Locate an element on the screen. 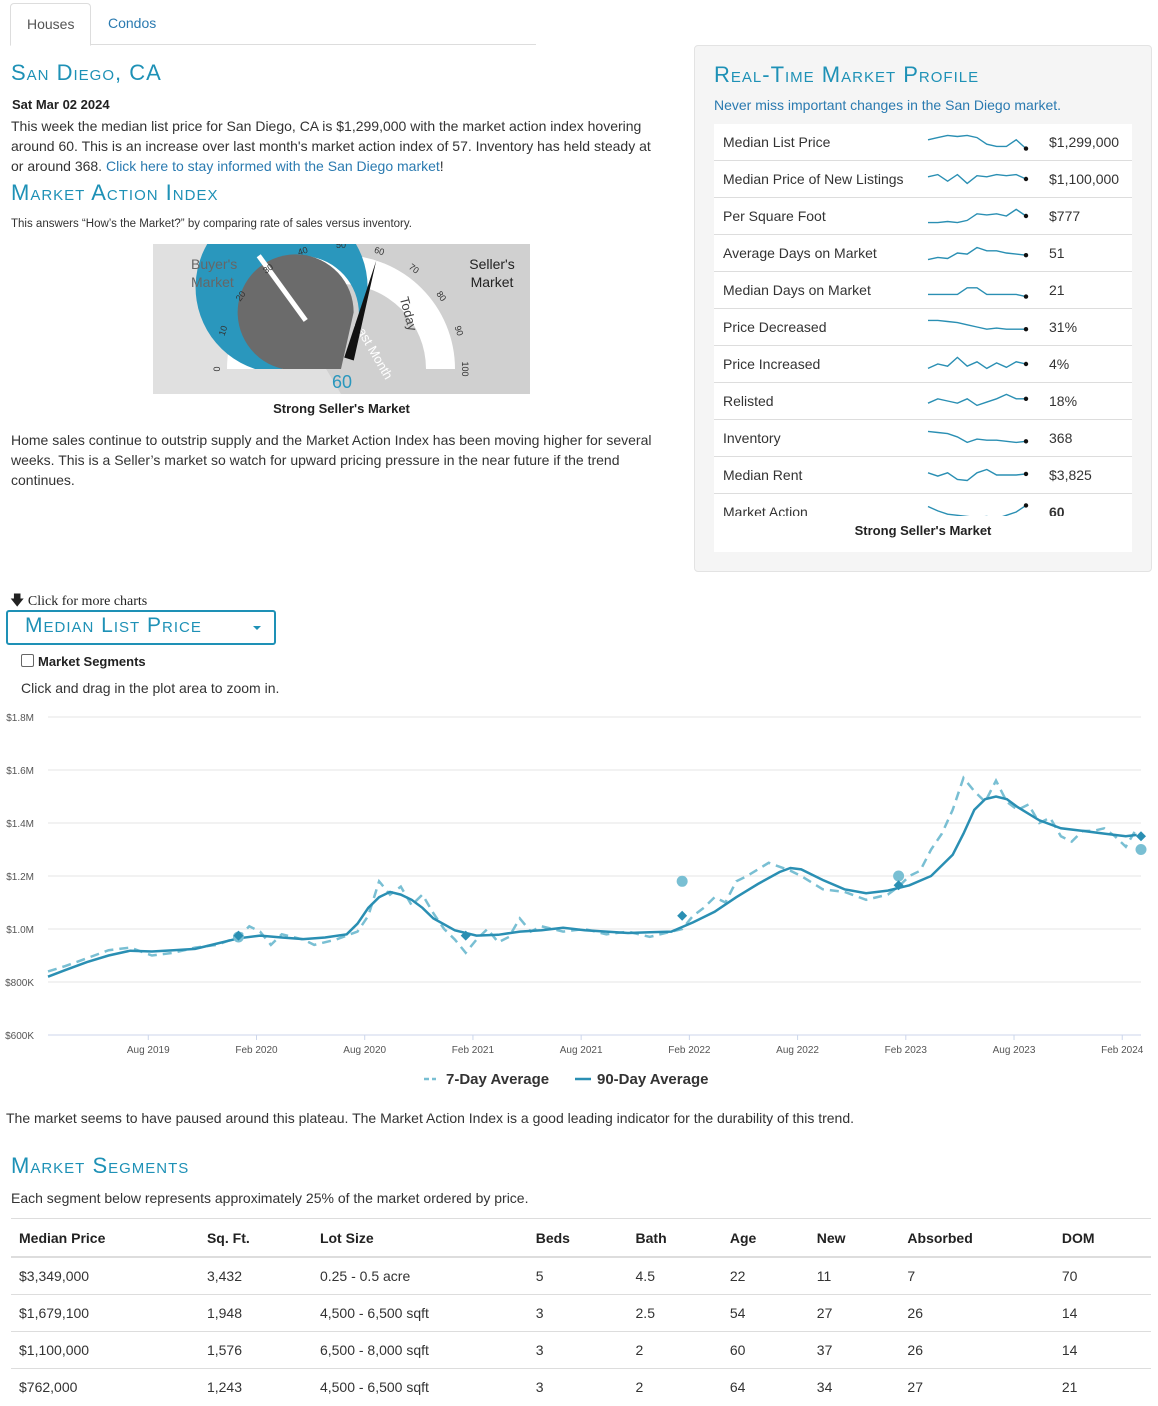 The image size is (1158, 1406). gauge-value-arc is located at coordinates (281, 306).